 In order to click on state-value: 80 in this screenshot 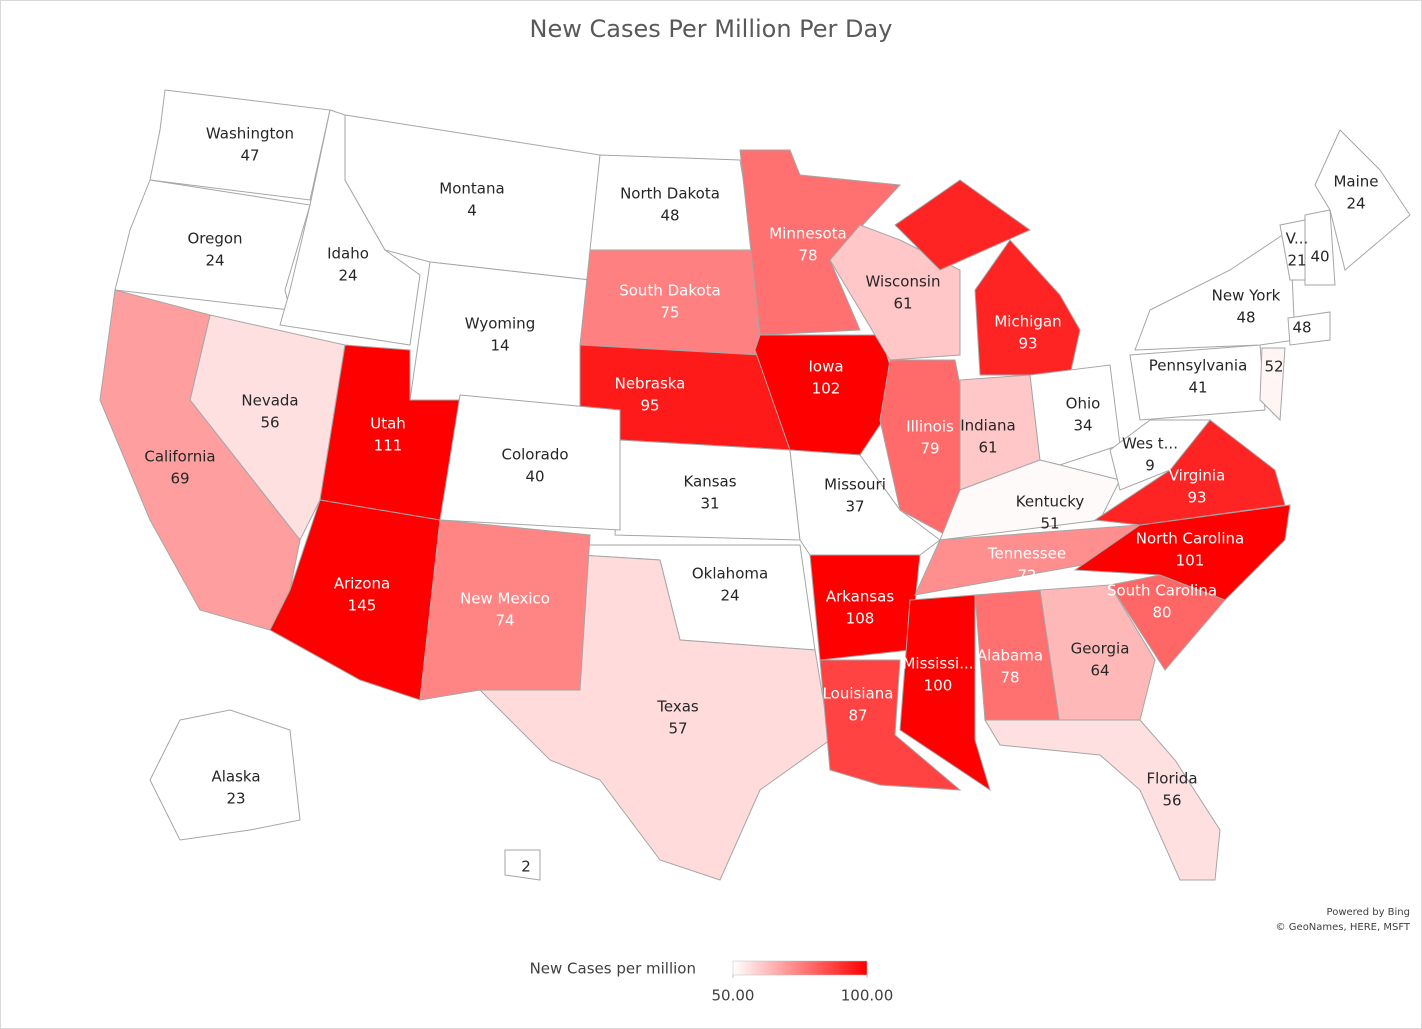, I will do `click(1161, 613)`.